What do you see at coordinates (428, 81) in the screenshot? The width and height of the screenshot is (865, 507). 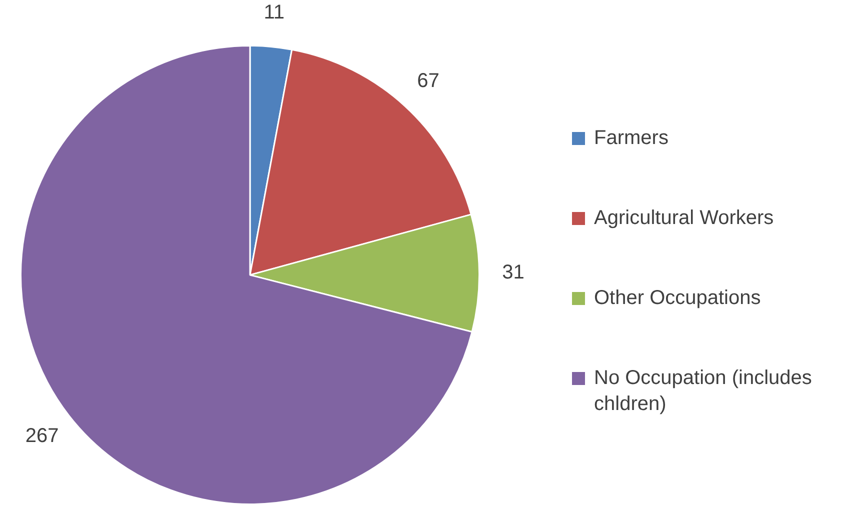 I see `data-label: 67` at bounding box center [428, 81].